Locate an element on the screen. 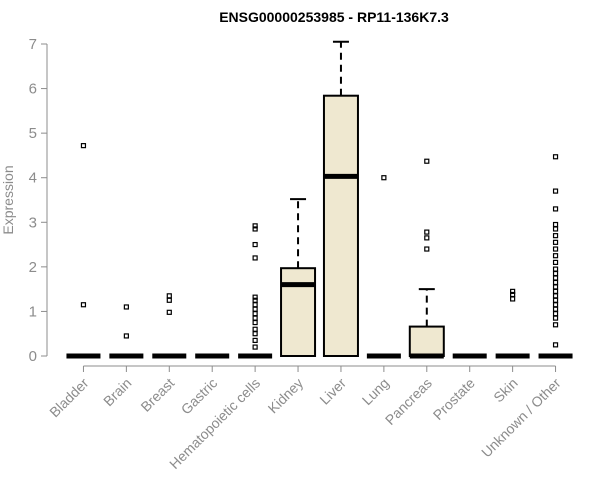  box-breast is located at coordinates (169, 326).